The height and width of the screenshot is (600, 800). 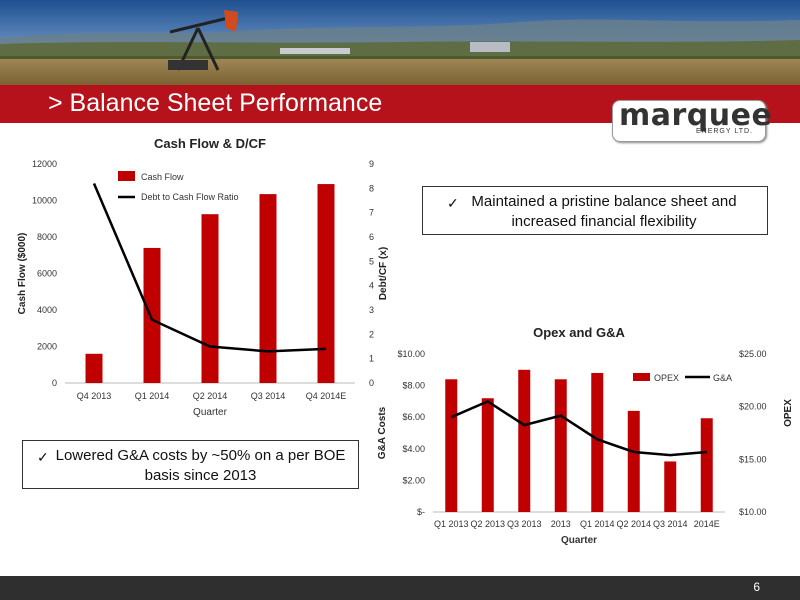 I want to click on x-tick-label: Q2 2013, so click(x=487, y=524).